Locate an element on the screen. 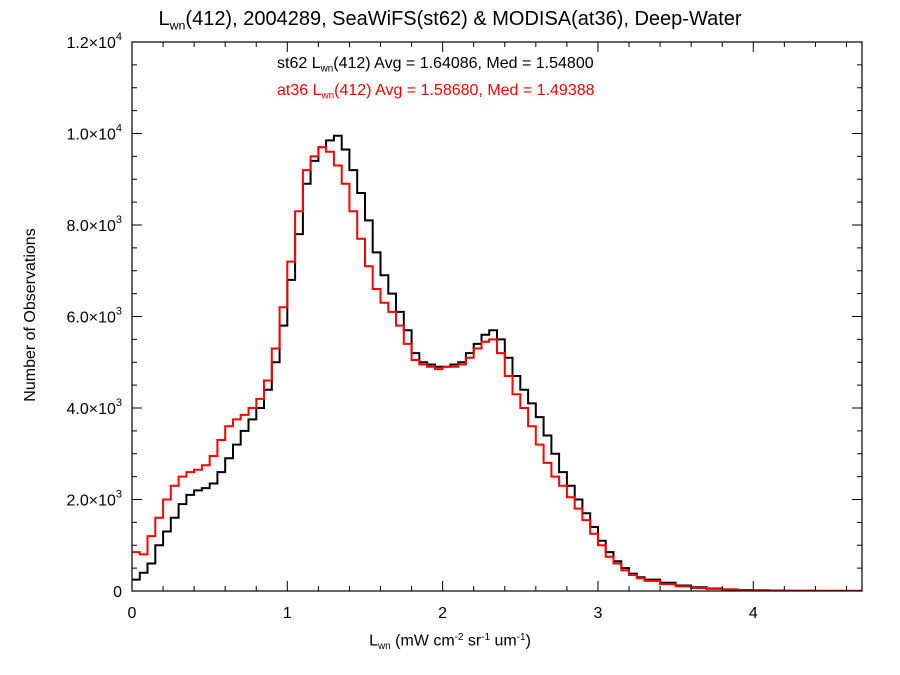 This screenshot has height=675, width=900. stat-st62-sub: wn is located at coordinates (327, 69).